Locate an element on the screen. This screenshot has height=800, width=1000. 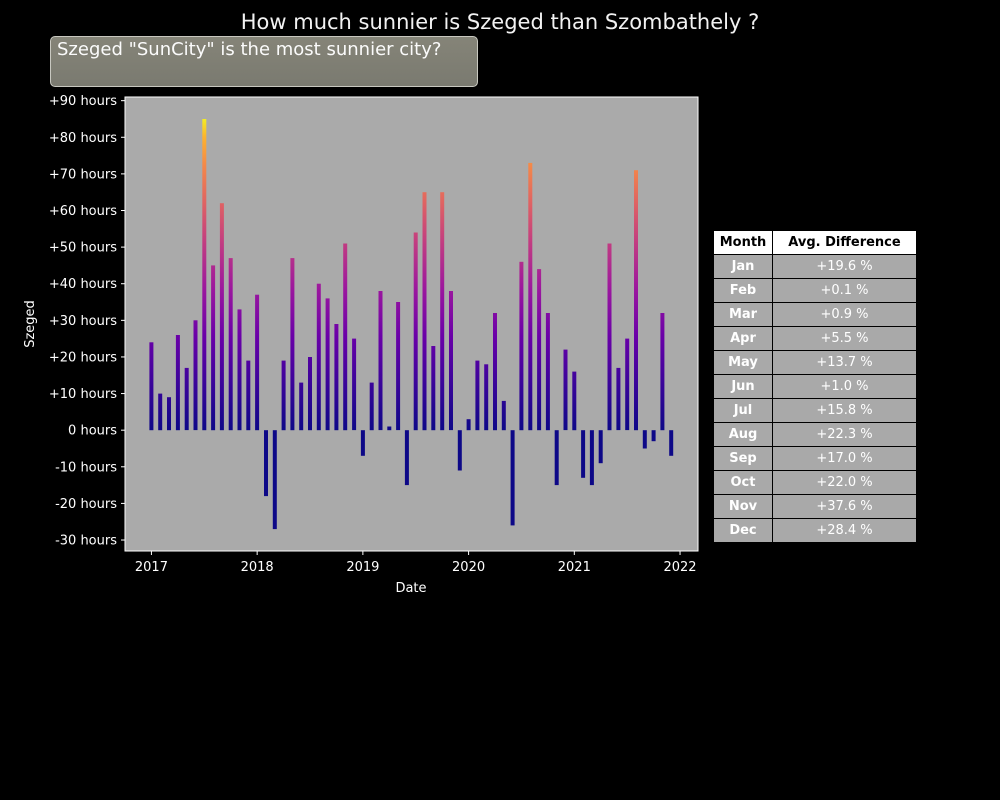
y-tick-label: +90 hours is located at coordinates (83, 101).